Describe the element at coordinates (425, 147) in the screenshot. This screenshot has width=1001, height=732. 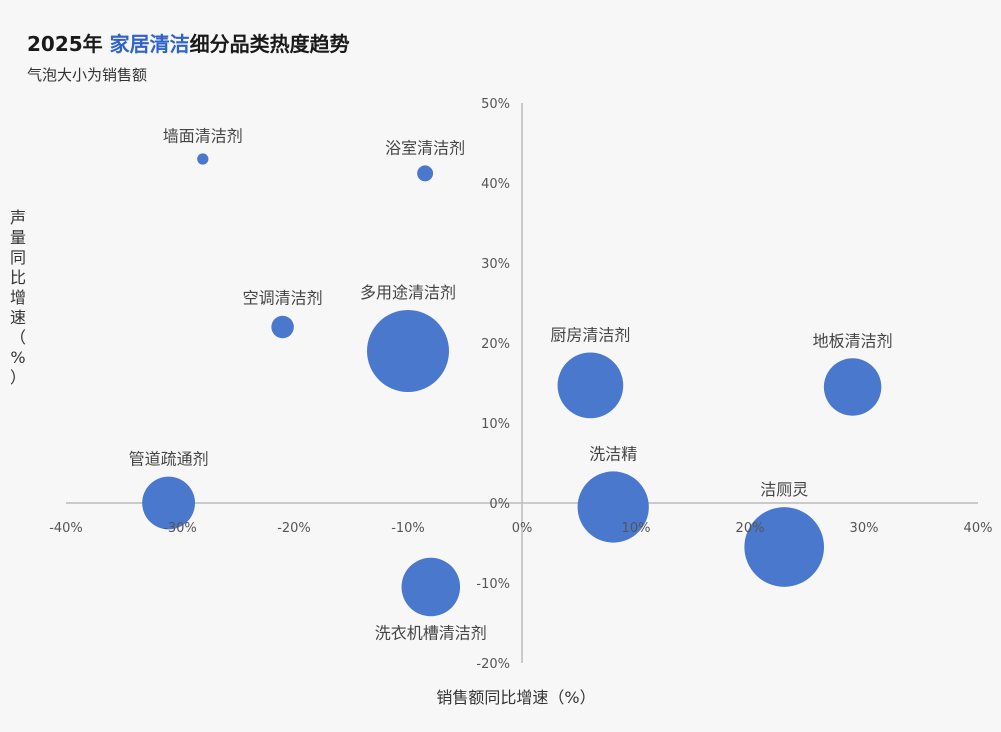
I see `bubble-label: 浴室清洁剂` at that location.